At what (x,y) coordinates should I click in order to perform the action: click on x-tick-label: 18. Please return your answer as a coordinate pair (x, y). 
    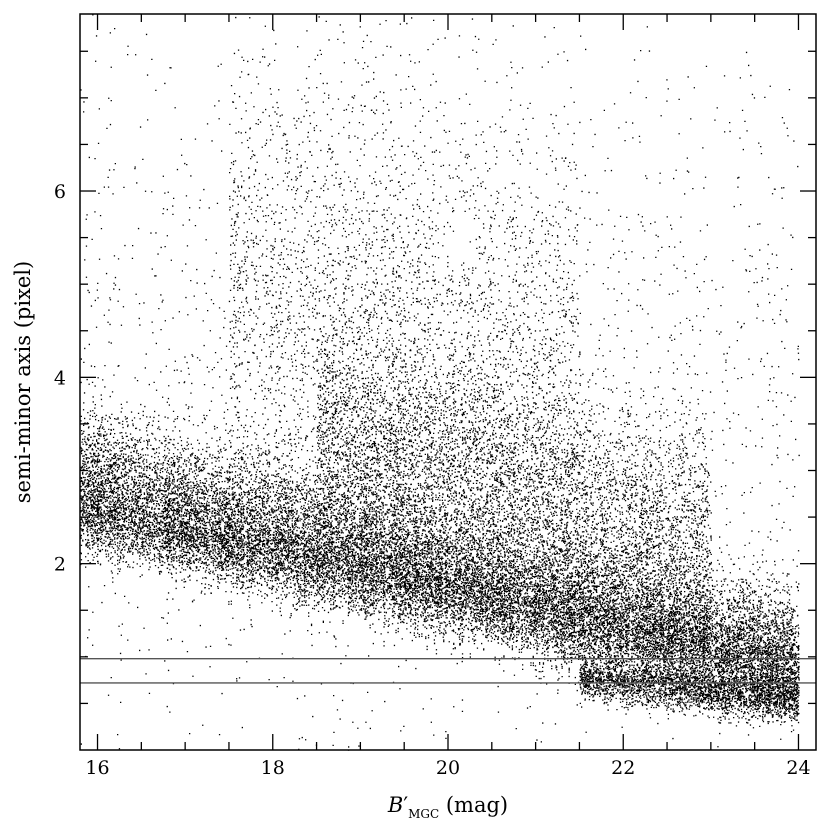
    Looking at the image, I should click on (273, 768).